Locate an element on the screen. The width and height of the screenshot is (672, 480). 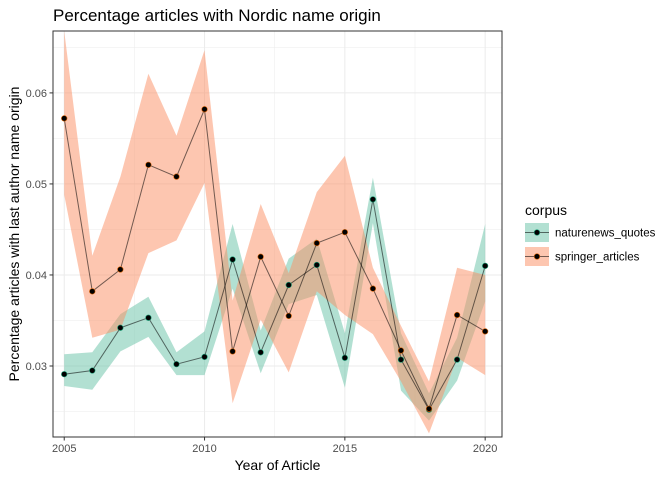
y-tick-label: 0.04 is located at coordinates (36, 276).